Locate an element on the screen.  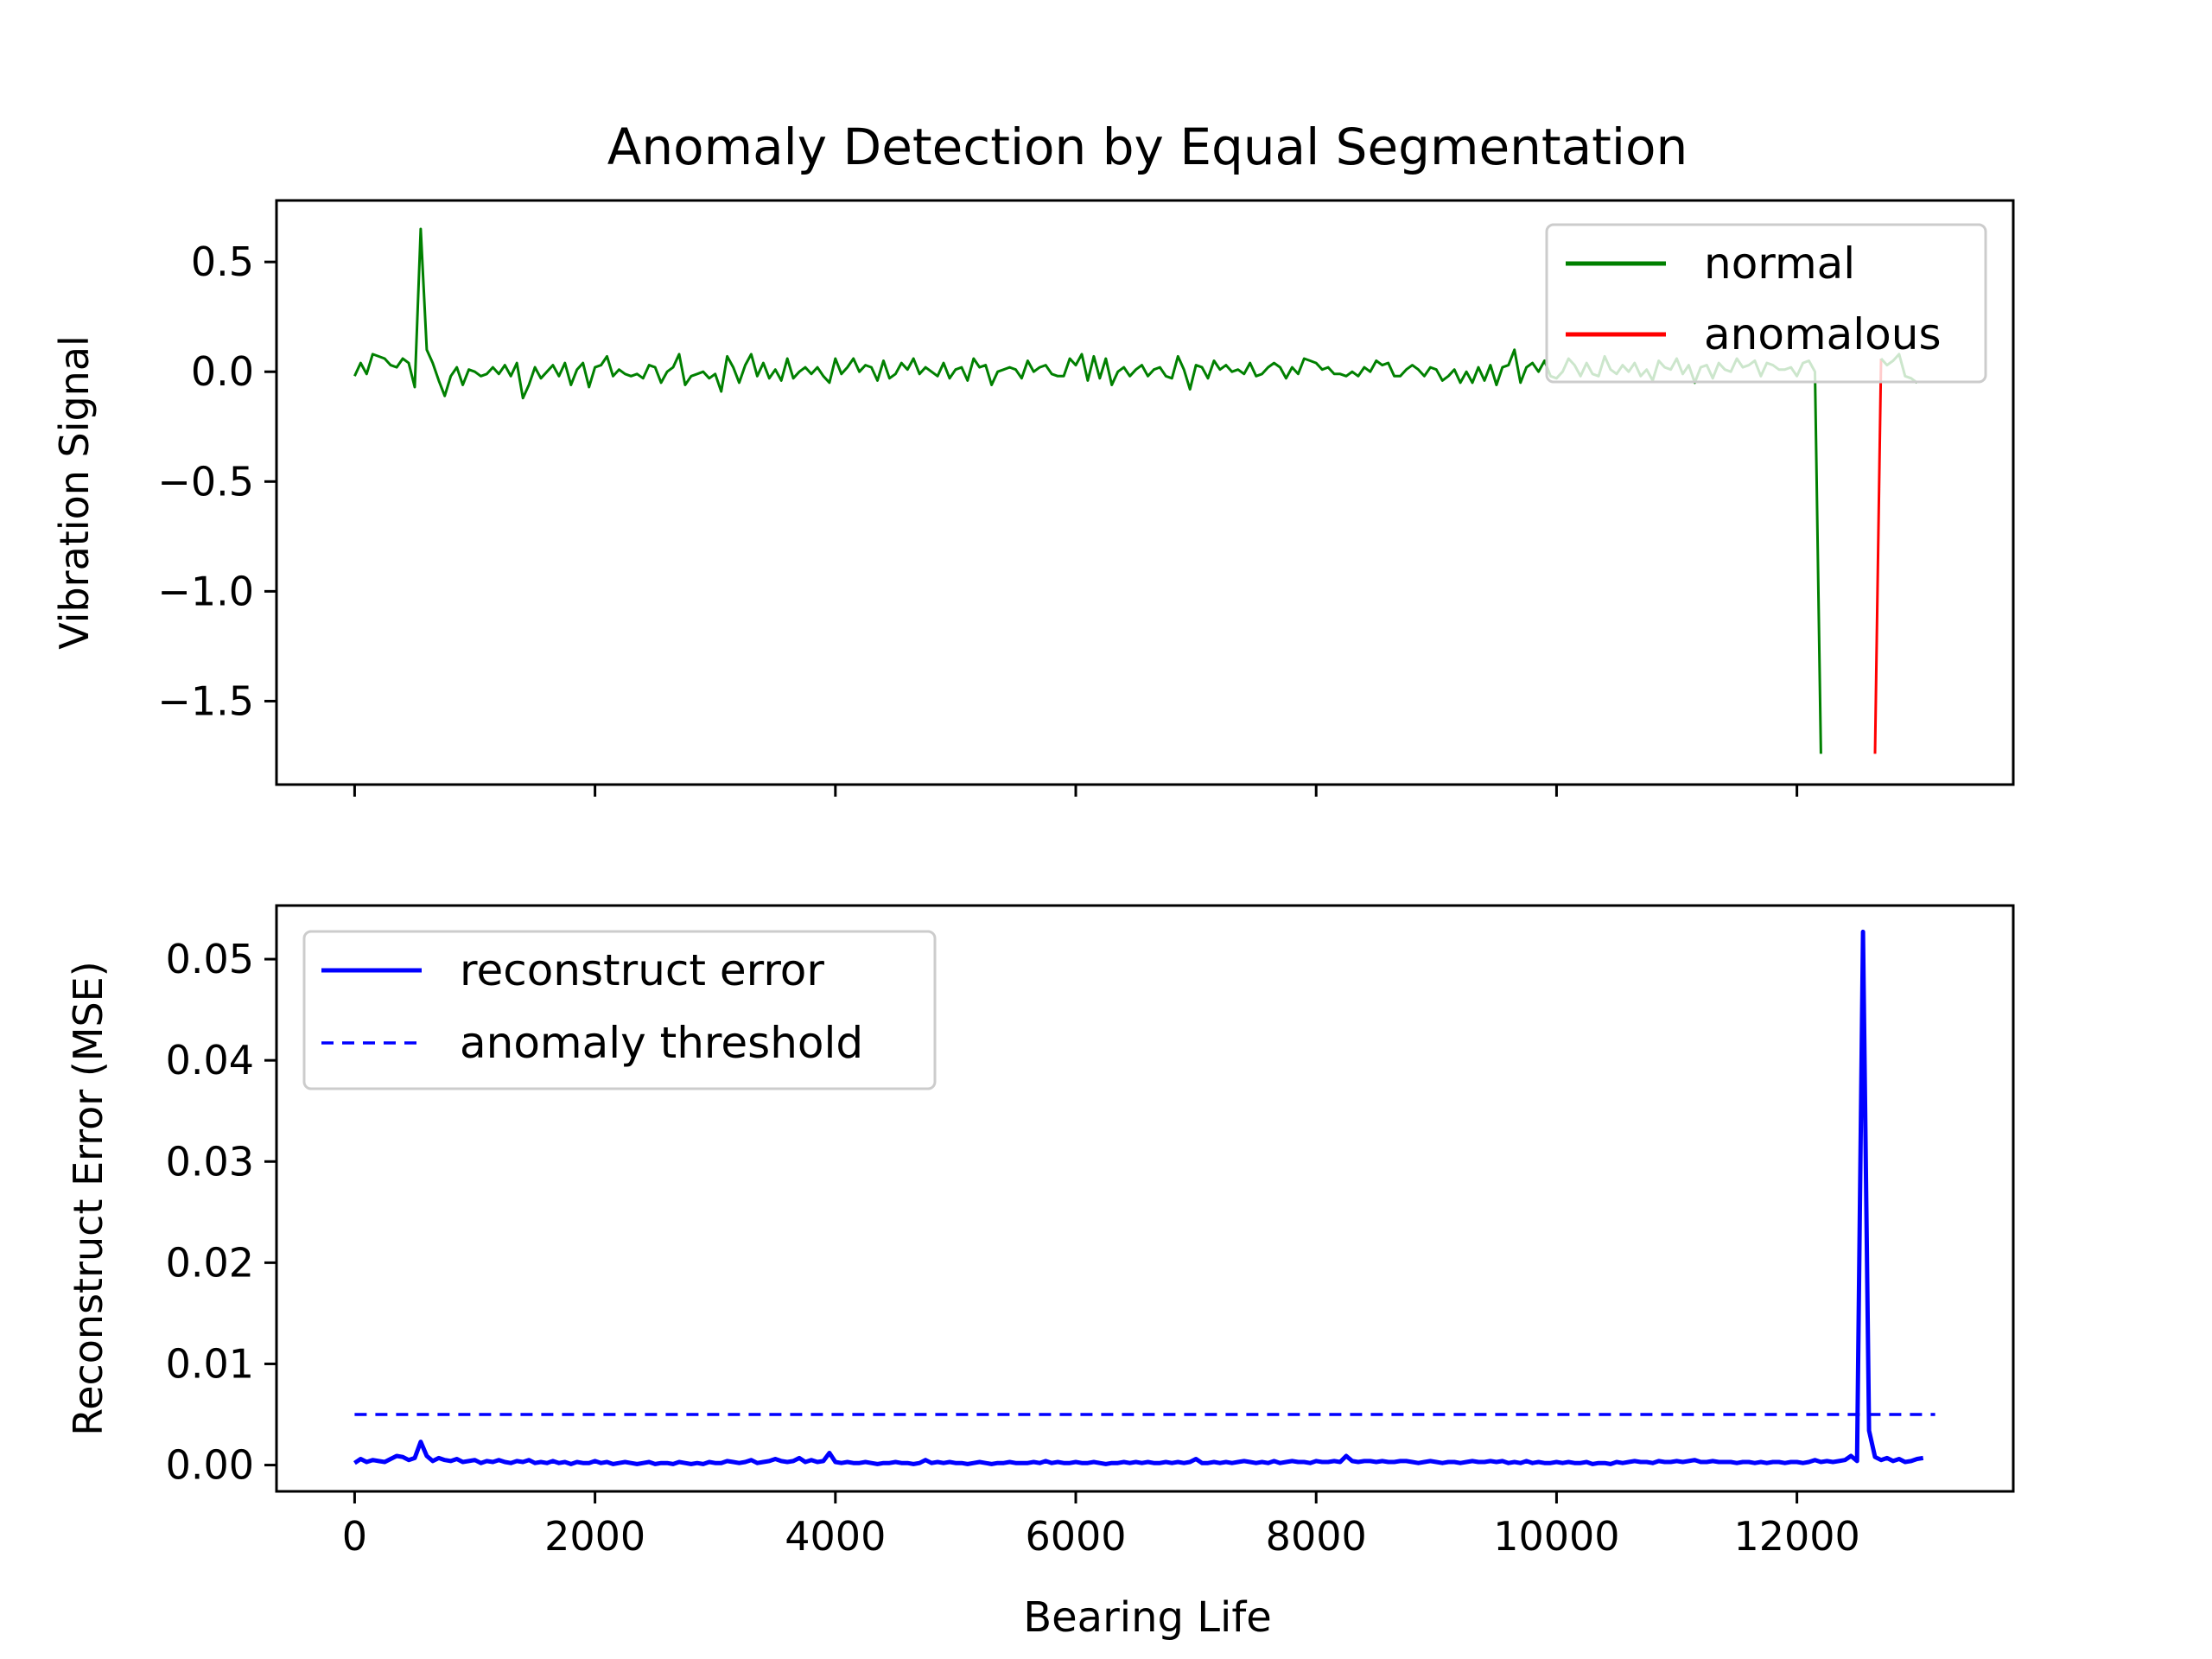
vibration-y-axis-label: Vibration Signal is located at coordinates (74, 492).